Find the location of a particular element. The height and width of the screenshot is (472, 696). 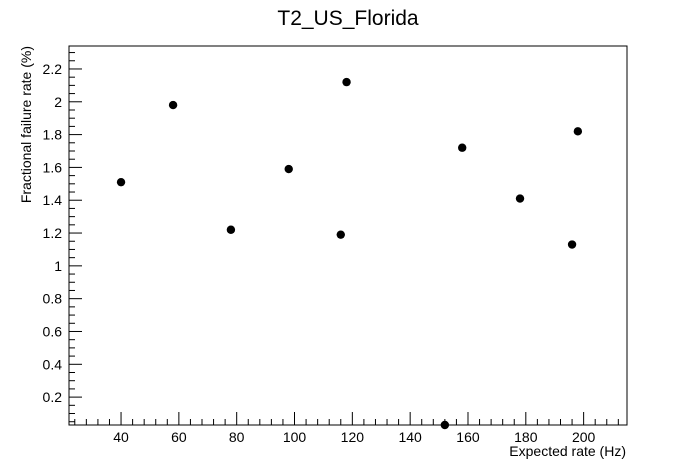

chart-title: T2_US_Florida is located at coordinates (348, 18).